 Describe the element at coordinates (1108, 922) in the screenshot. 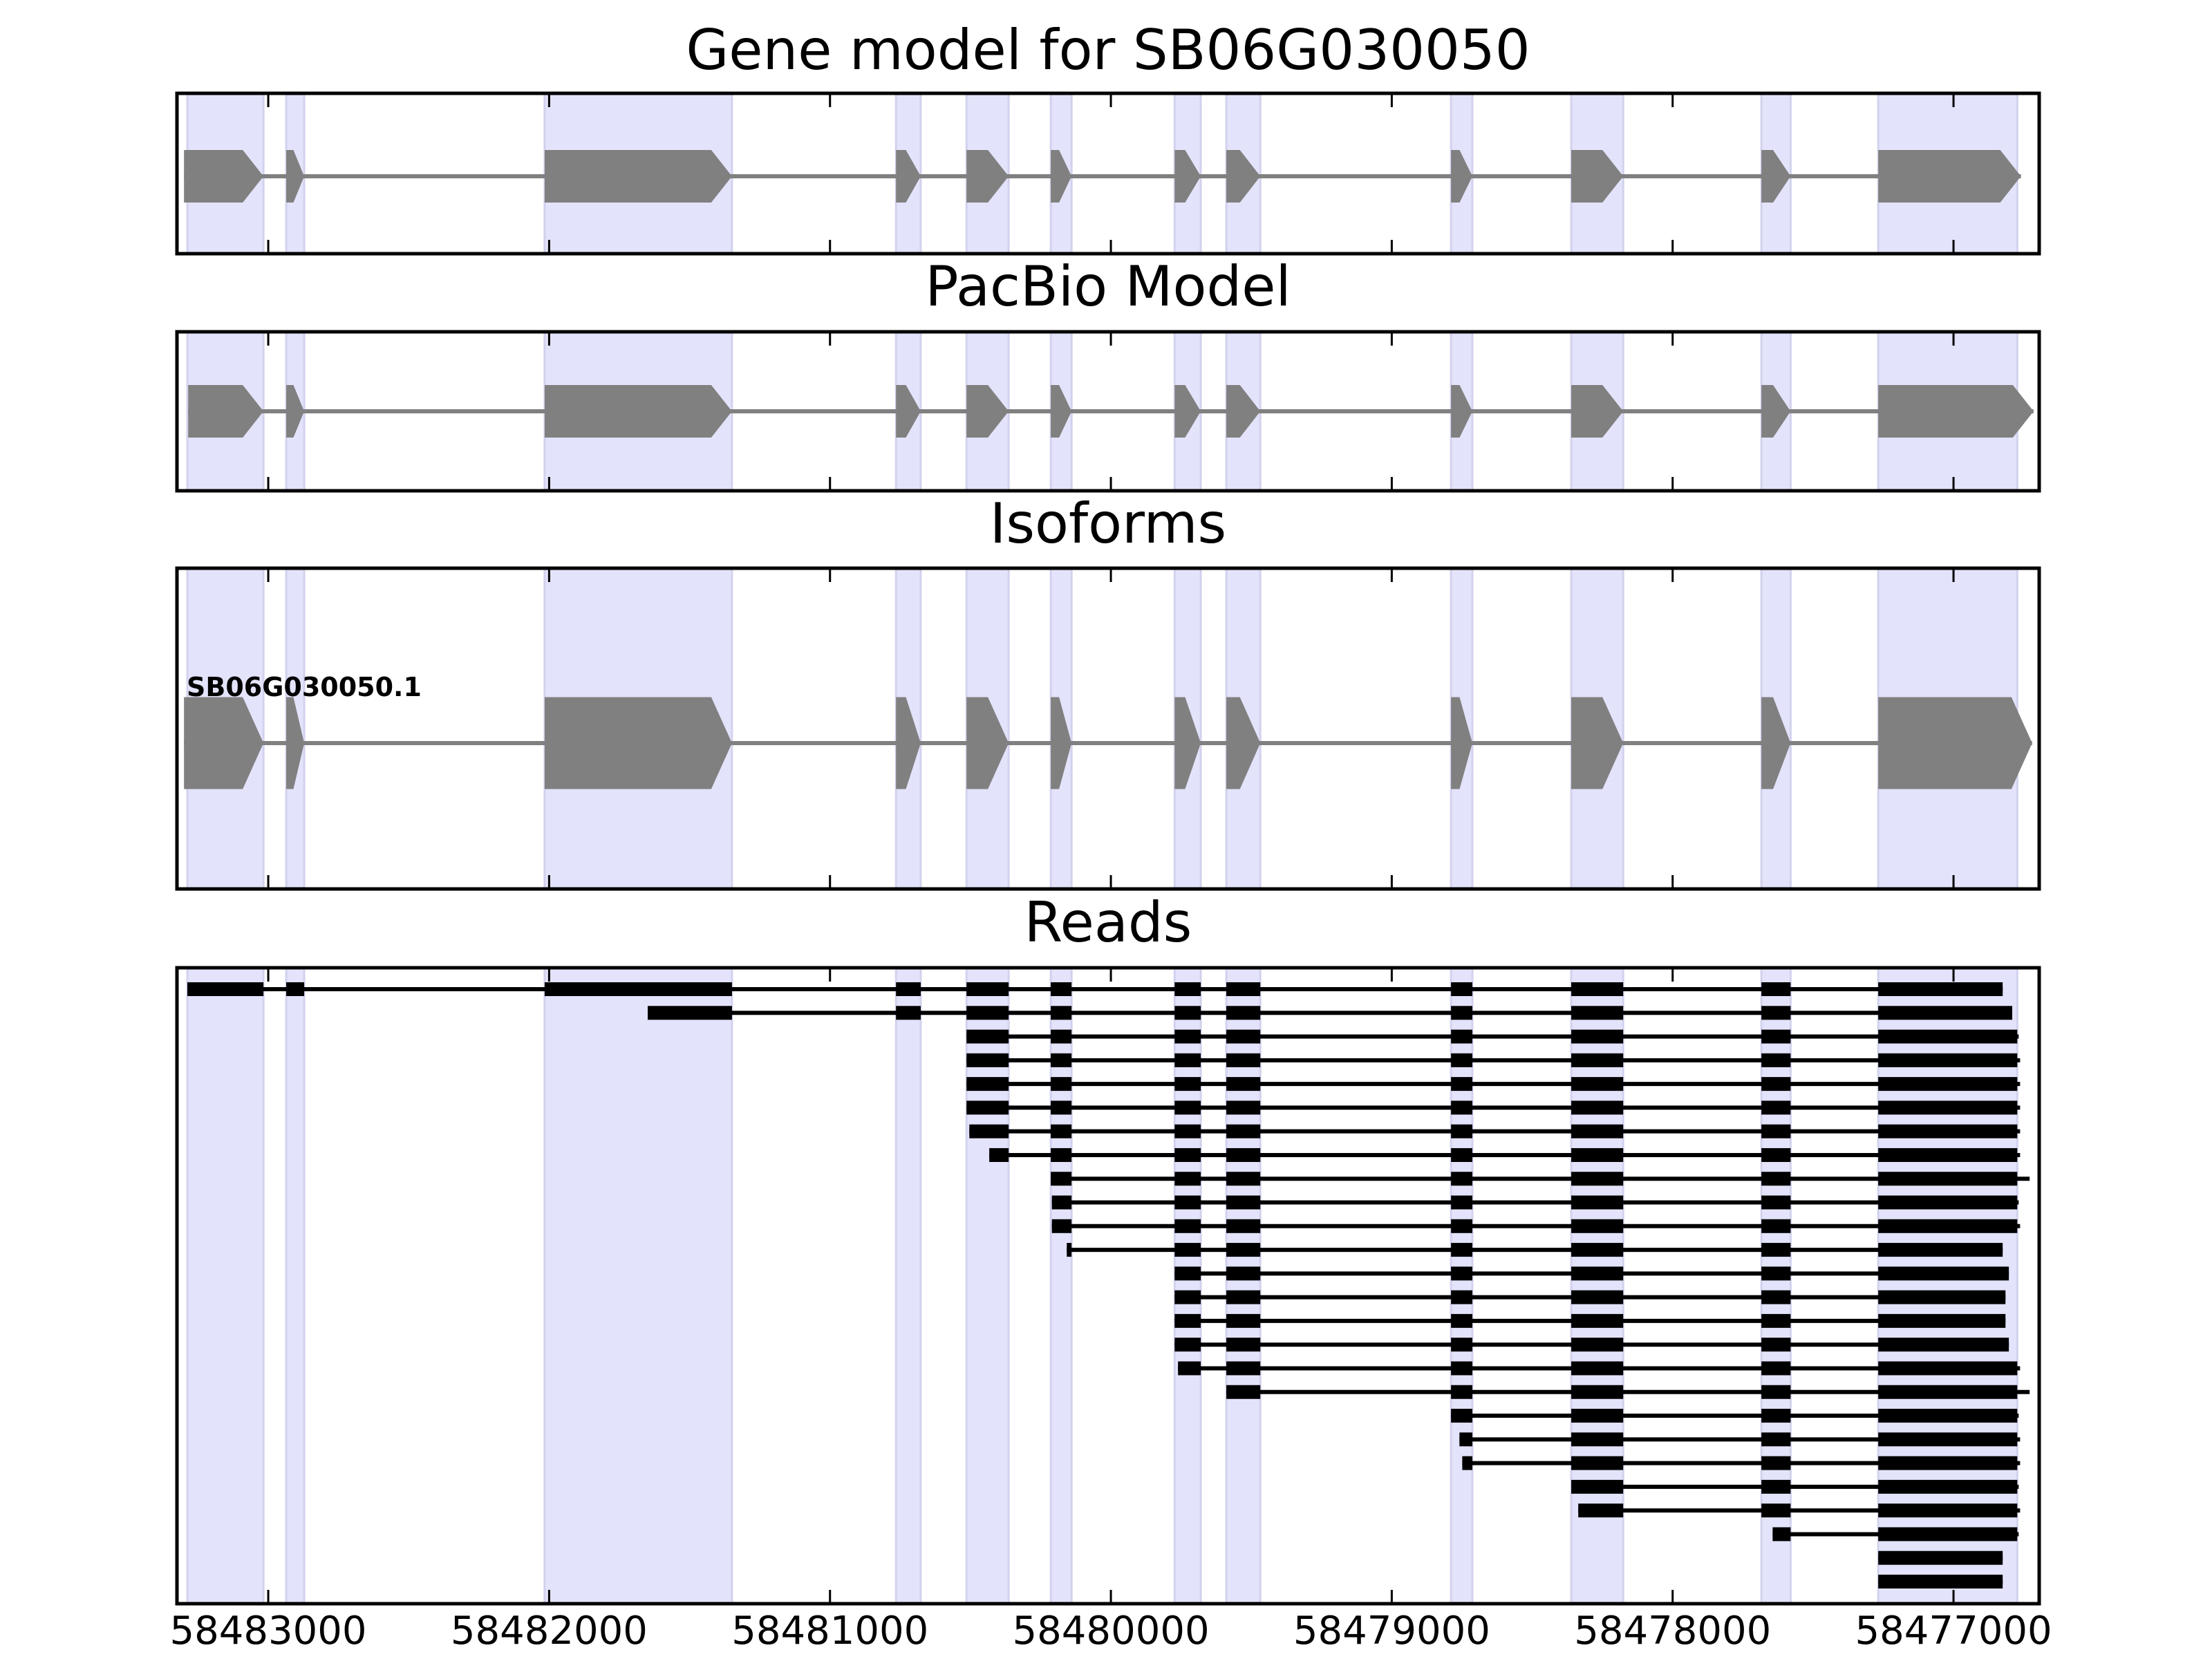

I see `reads-title: Reads` at that location.